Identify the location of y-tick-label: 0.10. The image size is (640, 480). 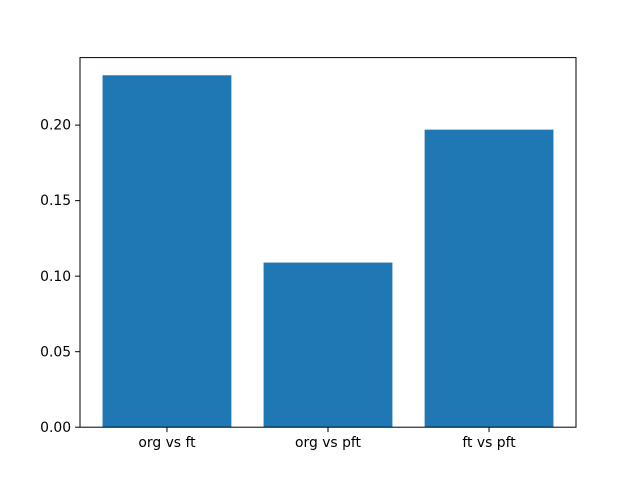
(55, 277).